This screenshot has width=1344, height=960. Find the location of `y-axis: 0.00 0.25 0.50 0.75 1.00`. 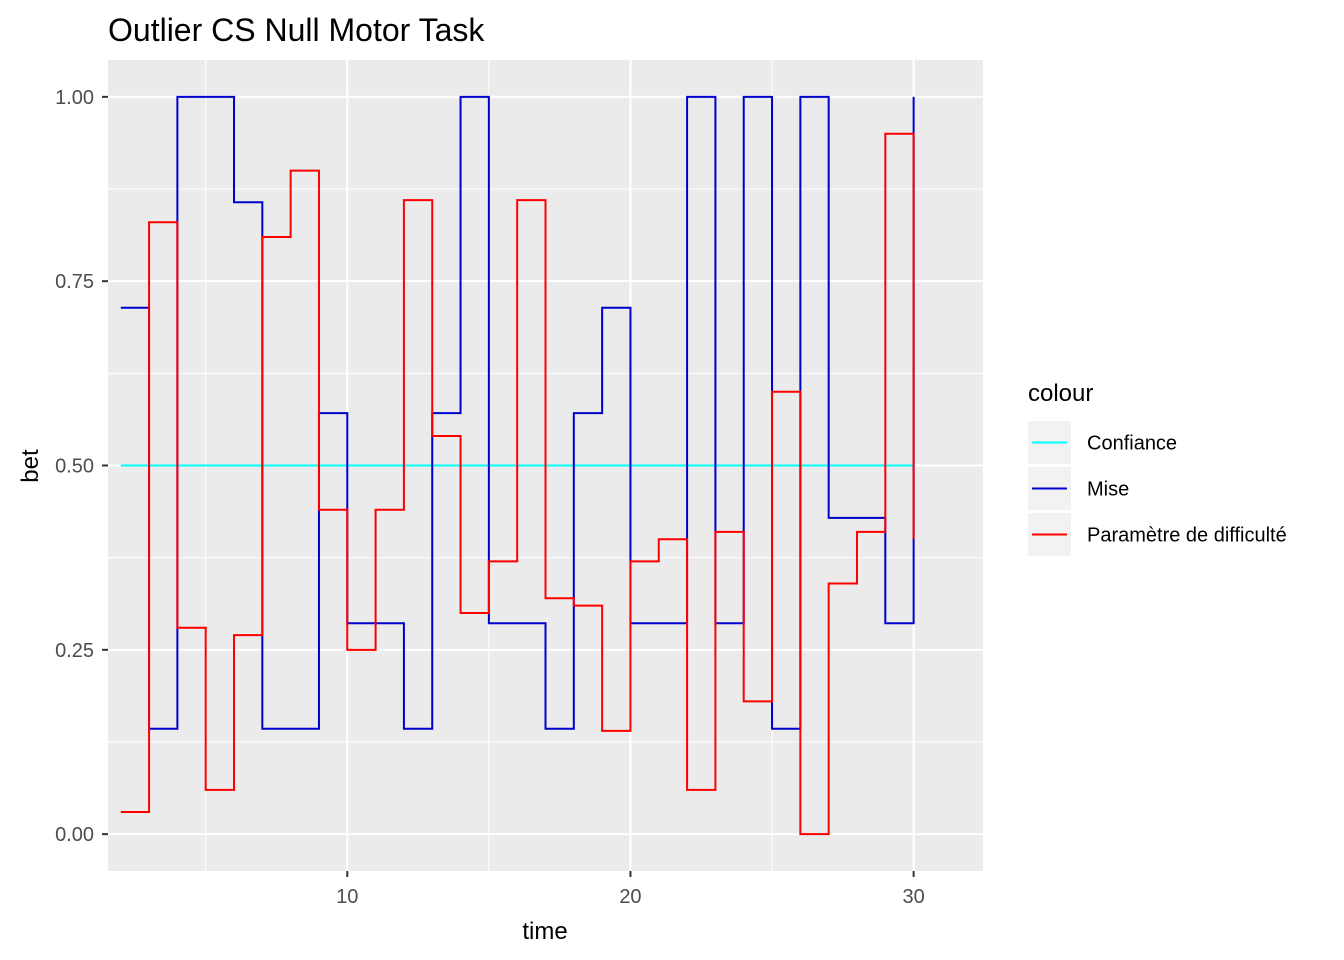

y-axis: 0.00 0.25 0.50 0.75 1.00 is located at coordinates (81, 466).